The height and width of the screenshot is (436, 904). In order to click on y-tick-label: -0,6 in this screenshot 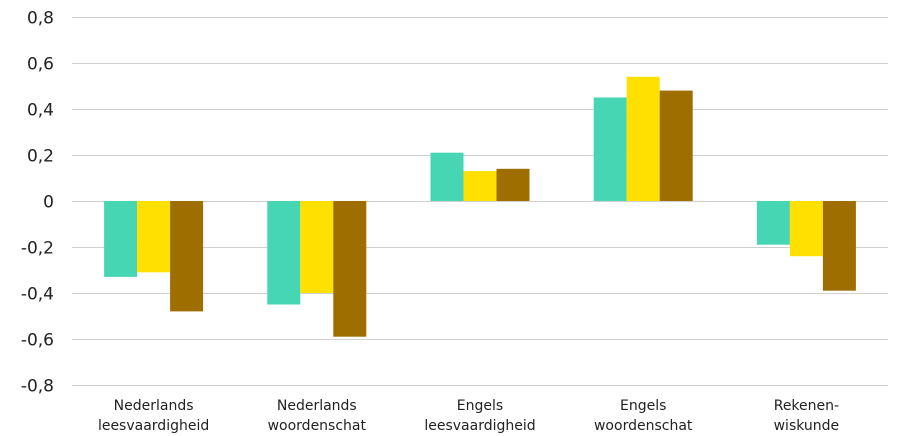, I will do `click(37, 341)`.